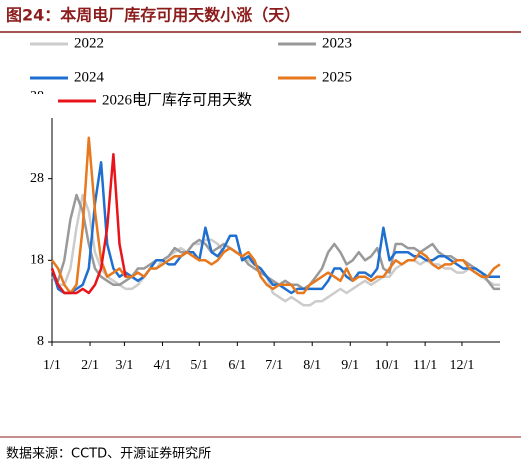 The height and width of the screenshot is (467, 521). Describe the element at coordinates (153, 15) in the screenshot. I see `chart-title: 图24：本周电厂库存可用天数小涨（天）` at that location.